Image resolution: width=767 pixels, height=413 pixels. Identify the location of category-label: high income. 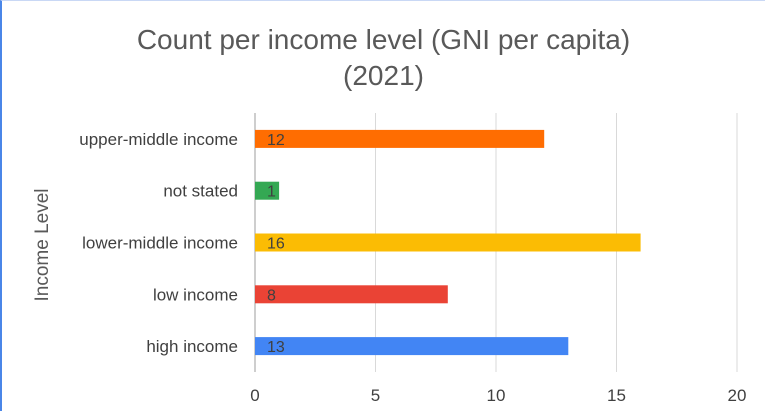
(192, 346).